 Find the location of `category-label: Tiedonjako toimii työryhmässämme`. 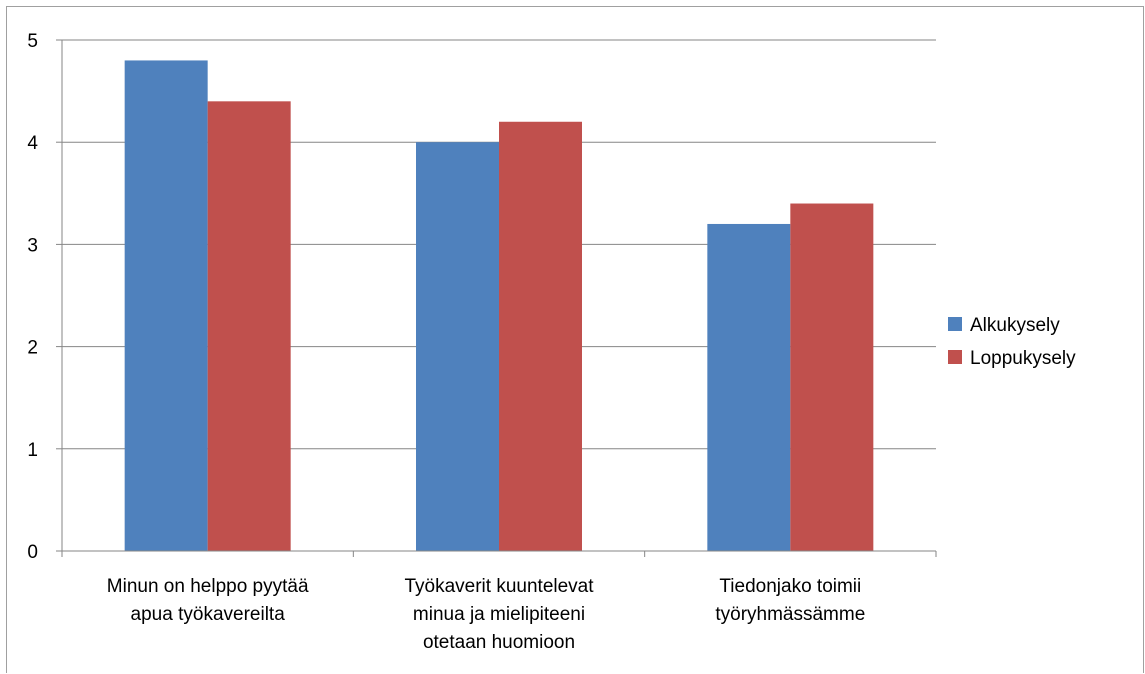

category-label: Tiedonjako toimii työryhmässämme is located at coordinates (790, 600).